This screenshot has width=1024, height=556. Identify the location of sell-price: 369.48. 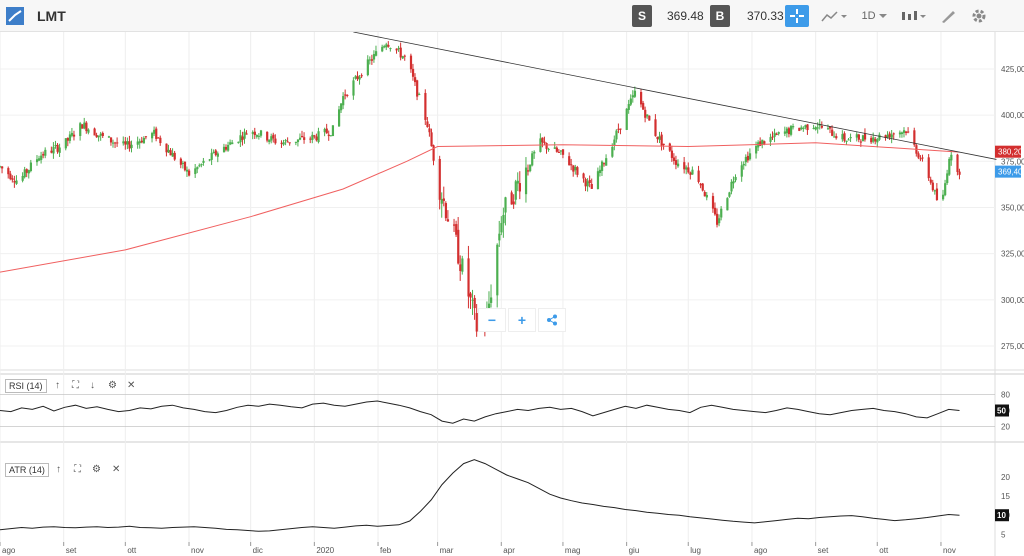
(685, 16).